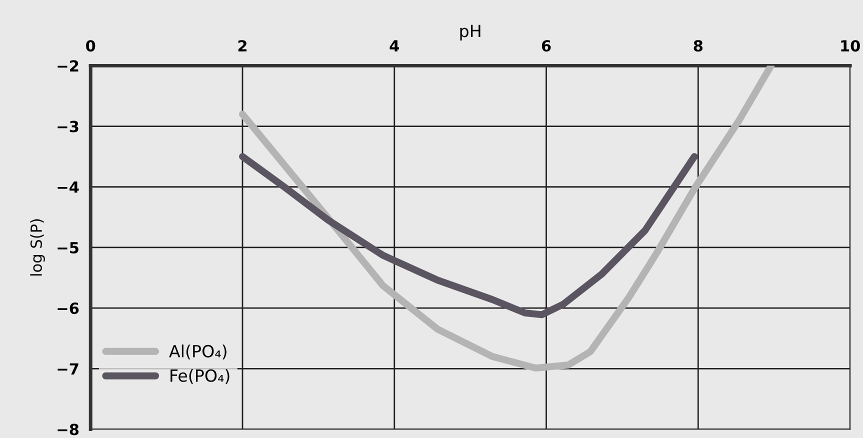  What do you see at coordinates (470, 32) in the screenshot?
I see `x-axis-title: pH` at bounding box center [470, 32].